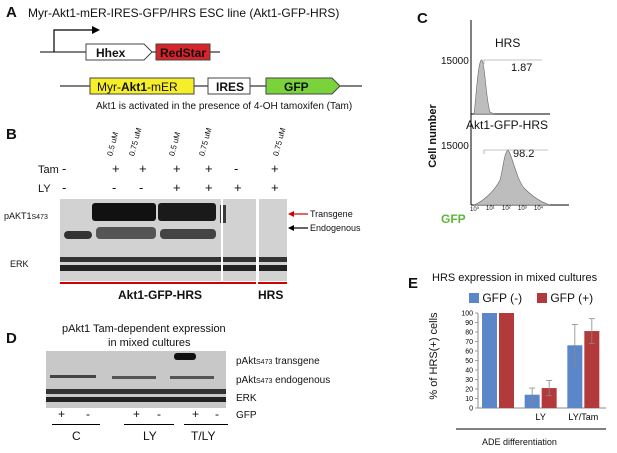 This screenshot has width=617, height=453. I want to click on tam-mark: -, so click(64, 168).